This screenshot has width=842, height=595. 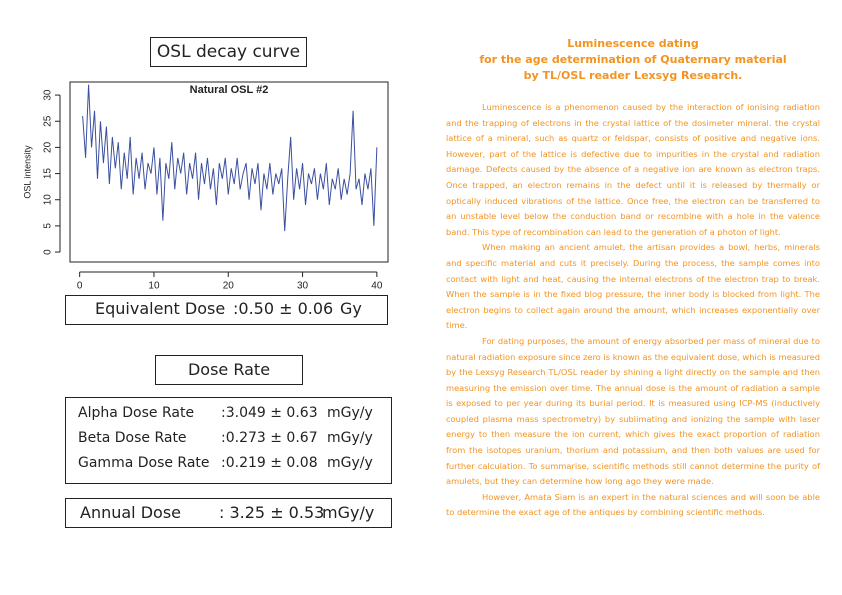 What do you see at coordinates (377, 285) in the screenshot?
I see `x-tick-label: 40` at bounding box center [377, 285].